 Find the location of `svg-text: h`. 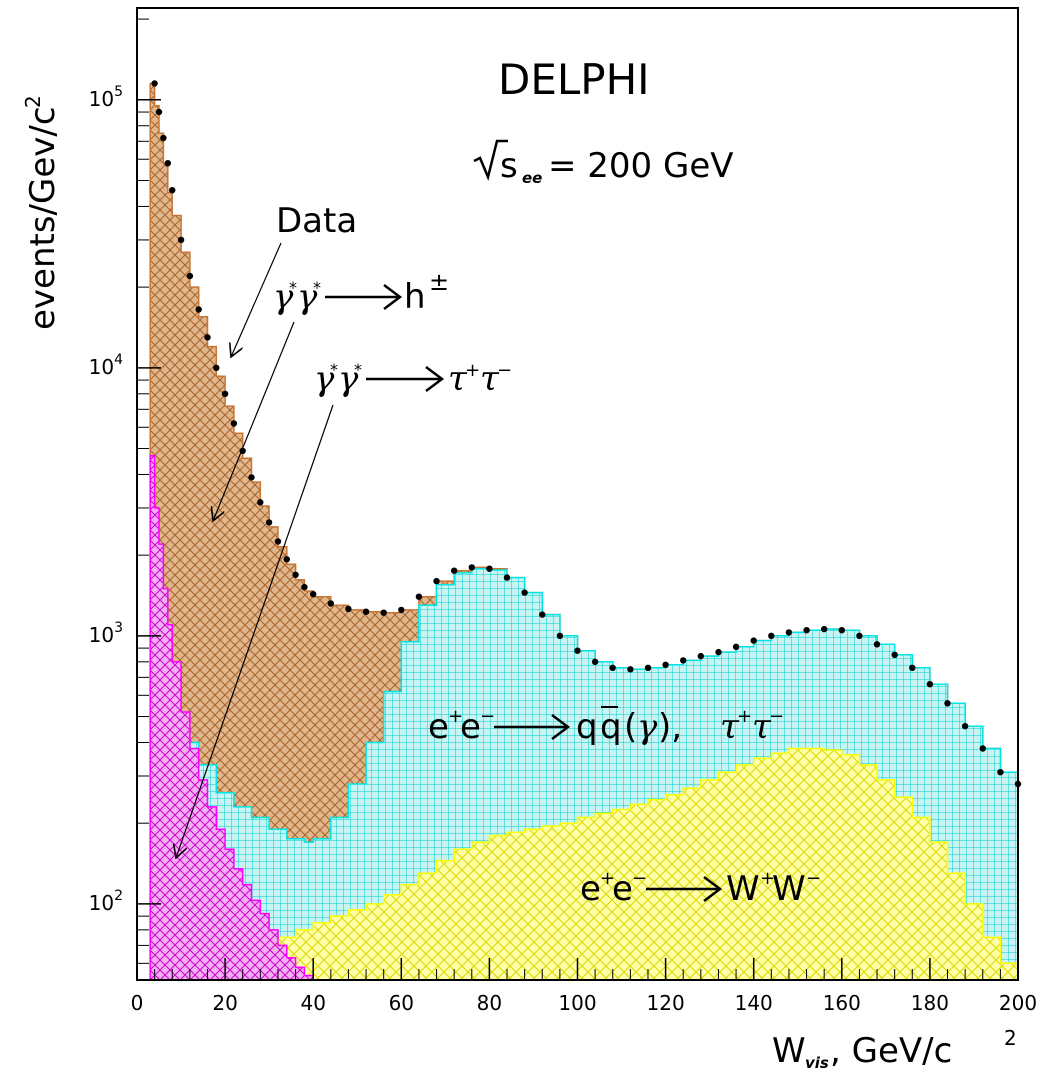

svg-text: h is located at coordinates (415, 297).